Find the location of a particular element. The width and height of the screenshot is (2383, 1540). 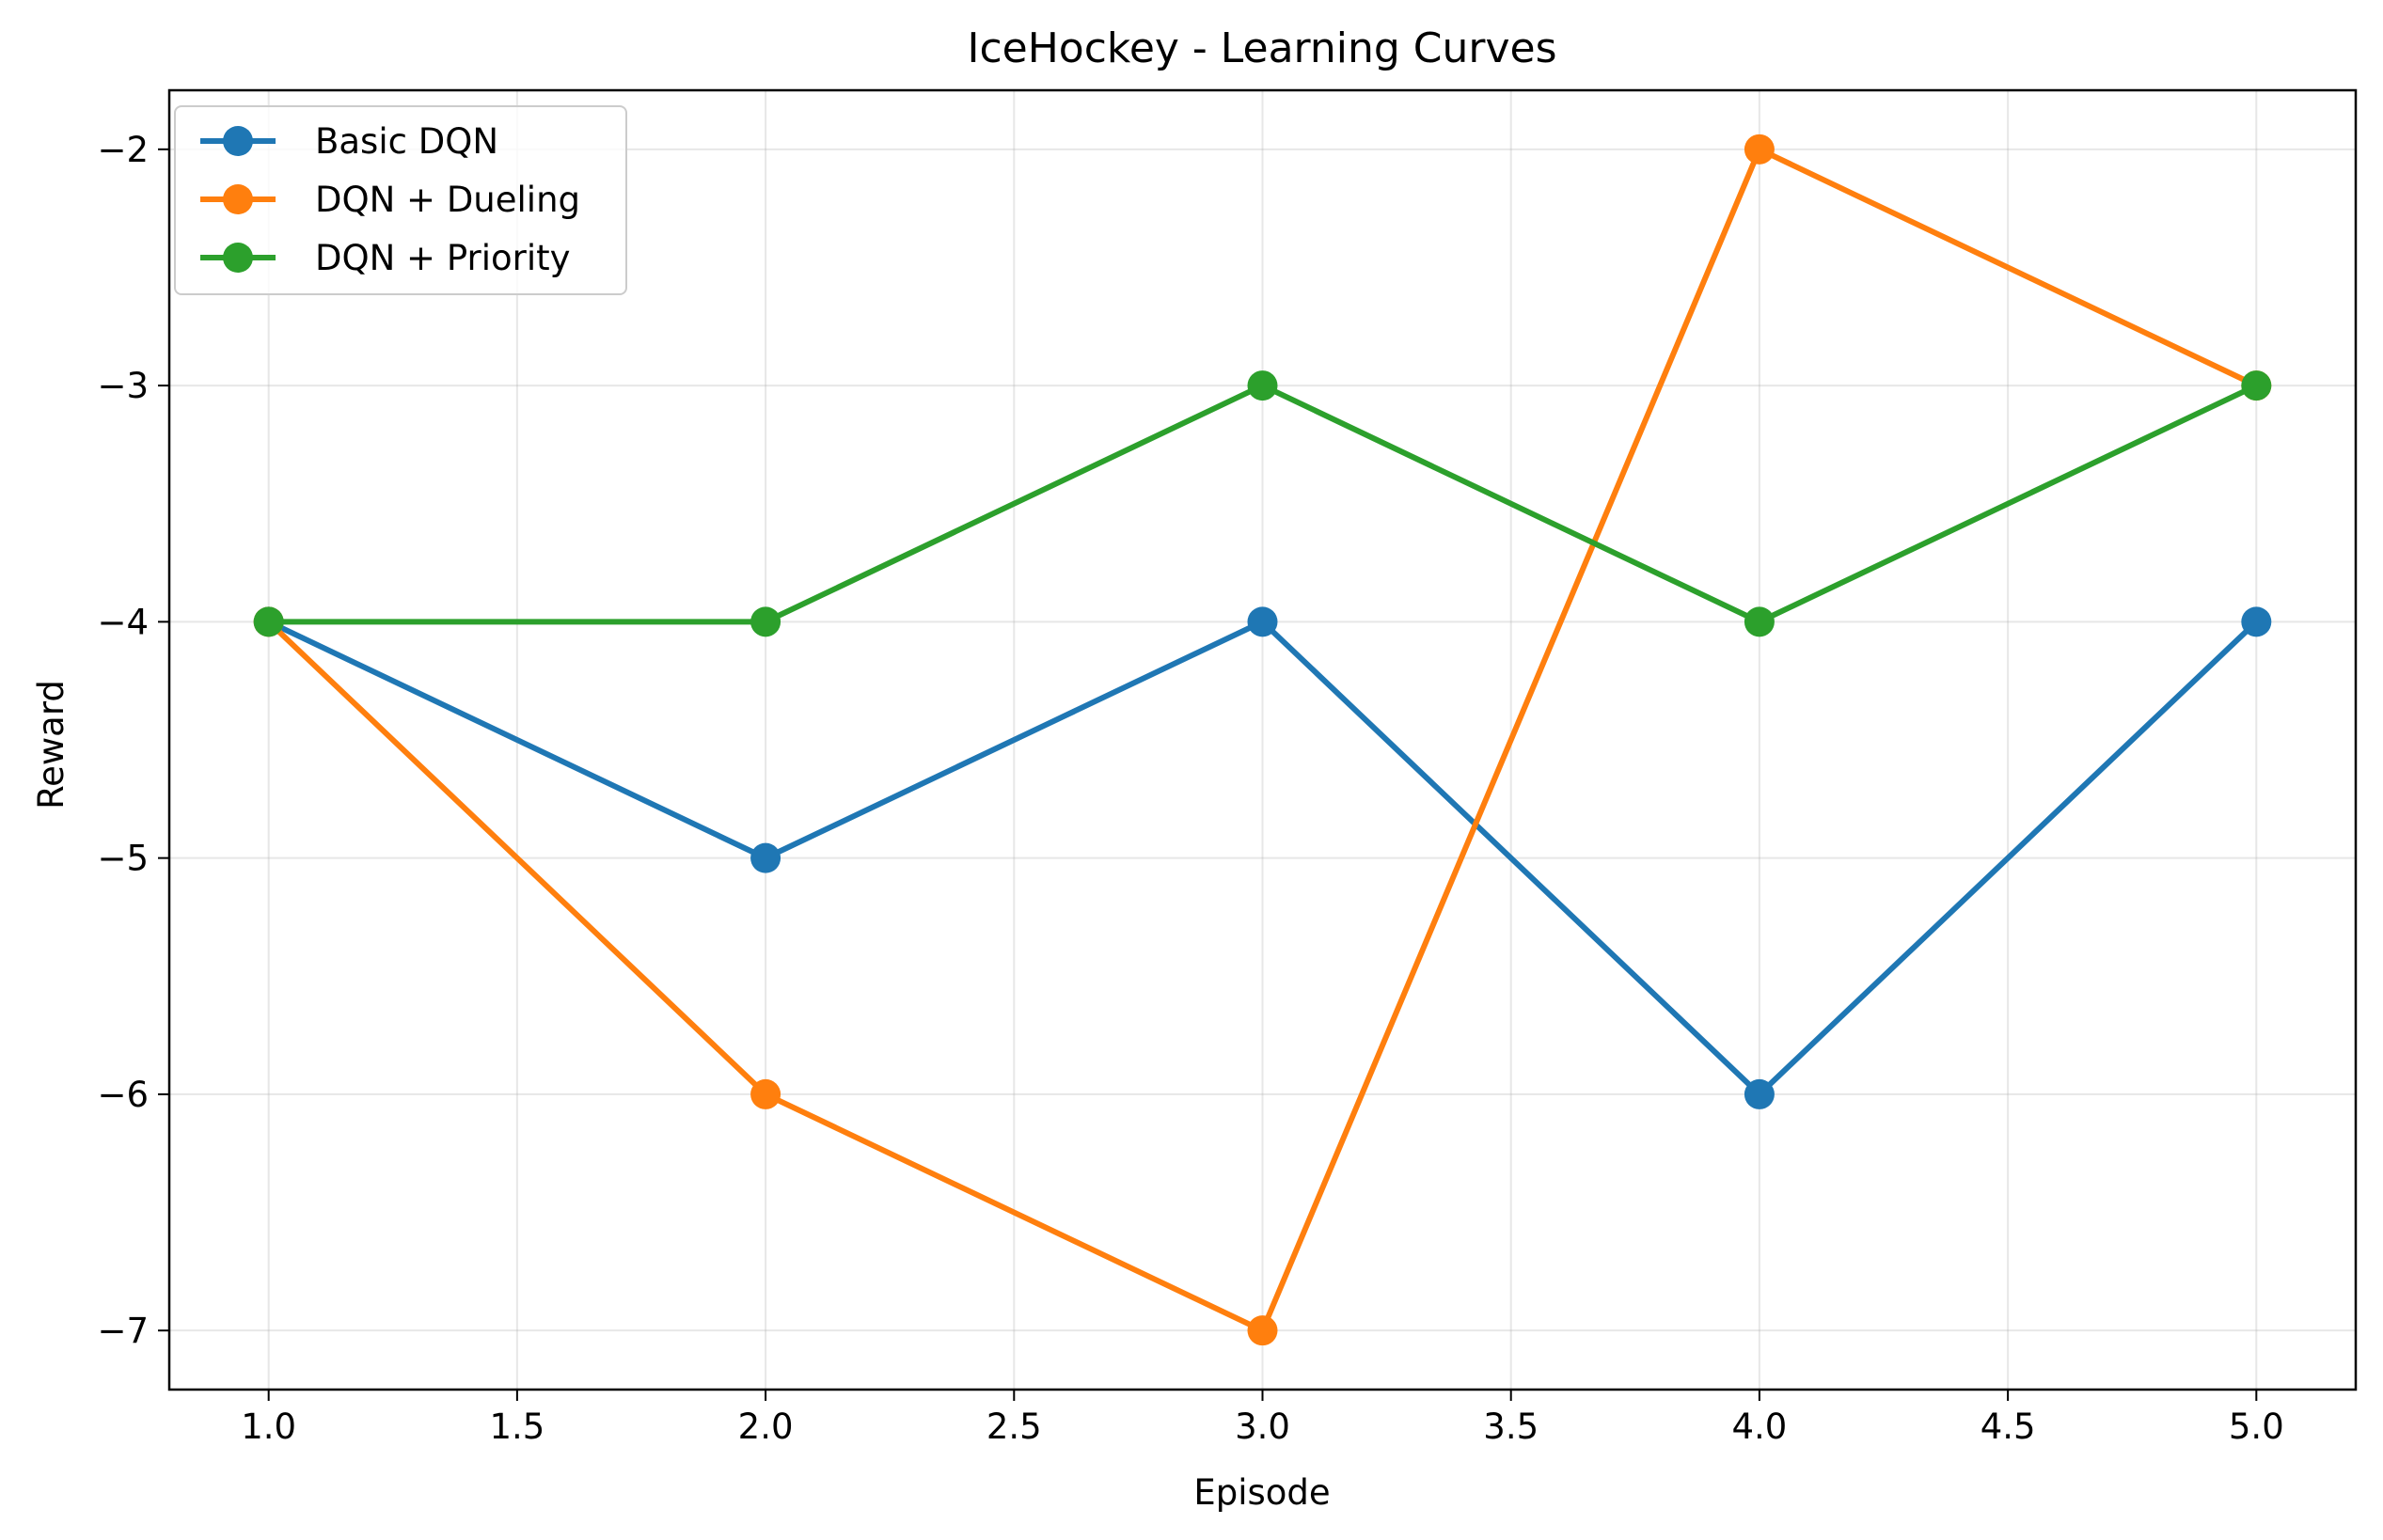

legend: Basic DQN DQN + Dueling DQN + Priority is located at coordinates (400, 200).